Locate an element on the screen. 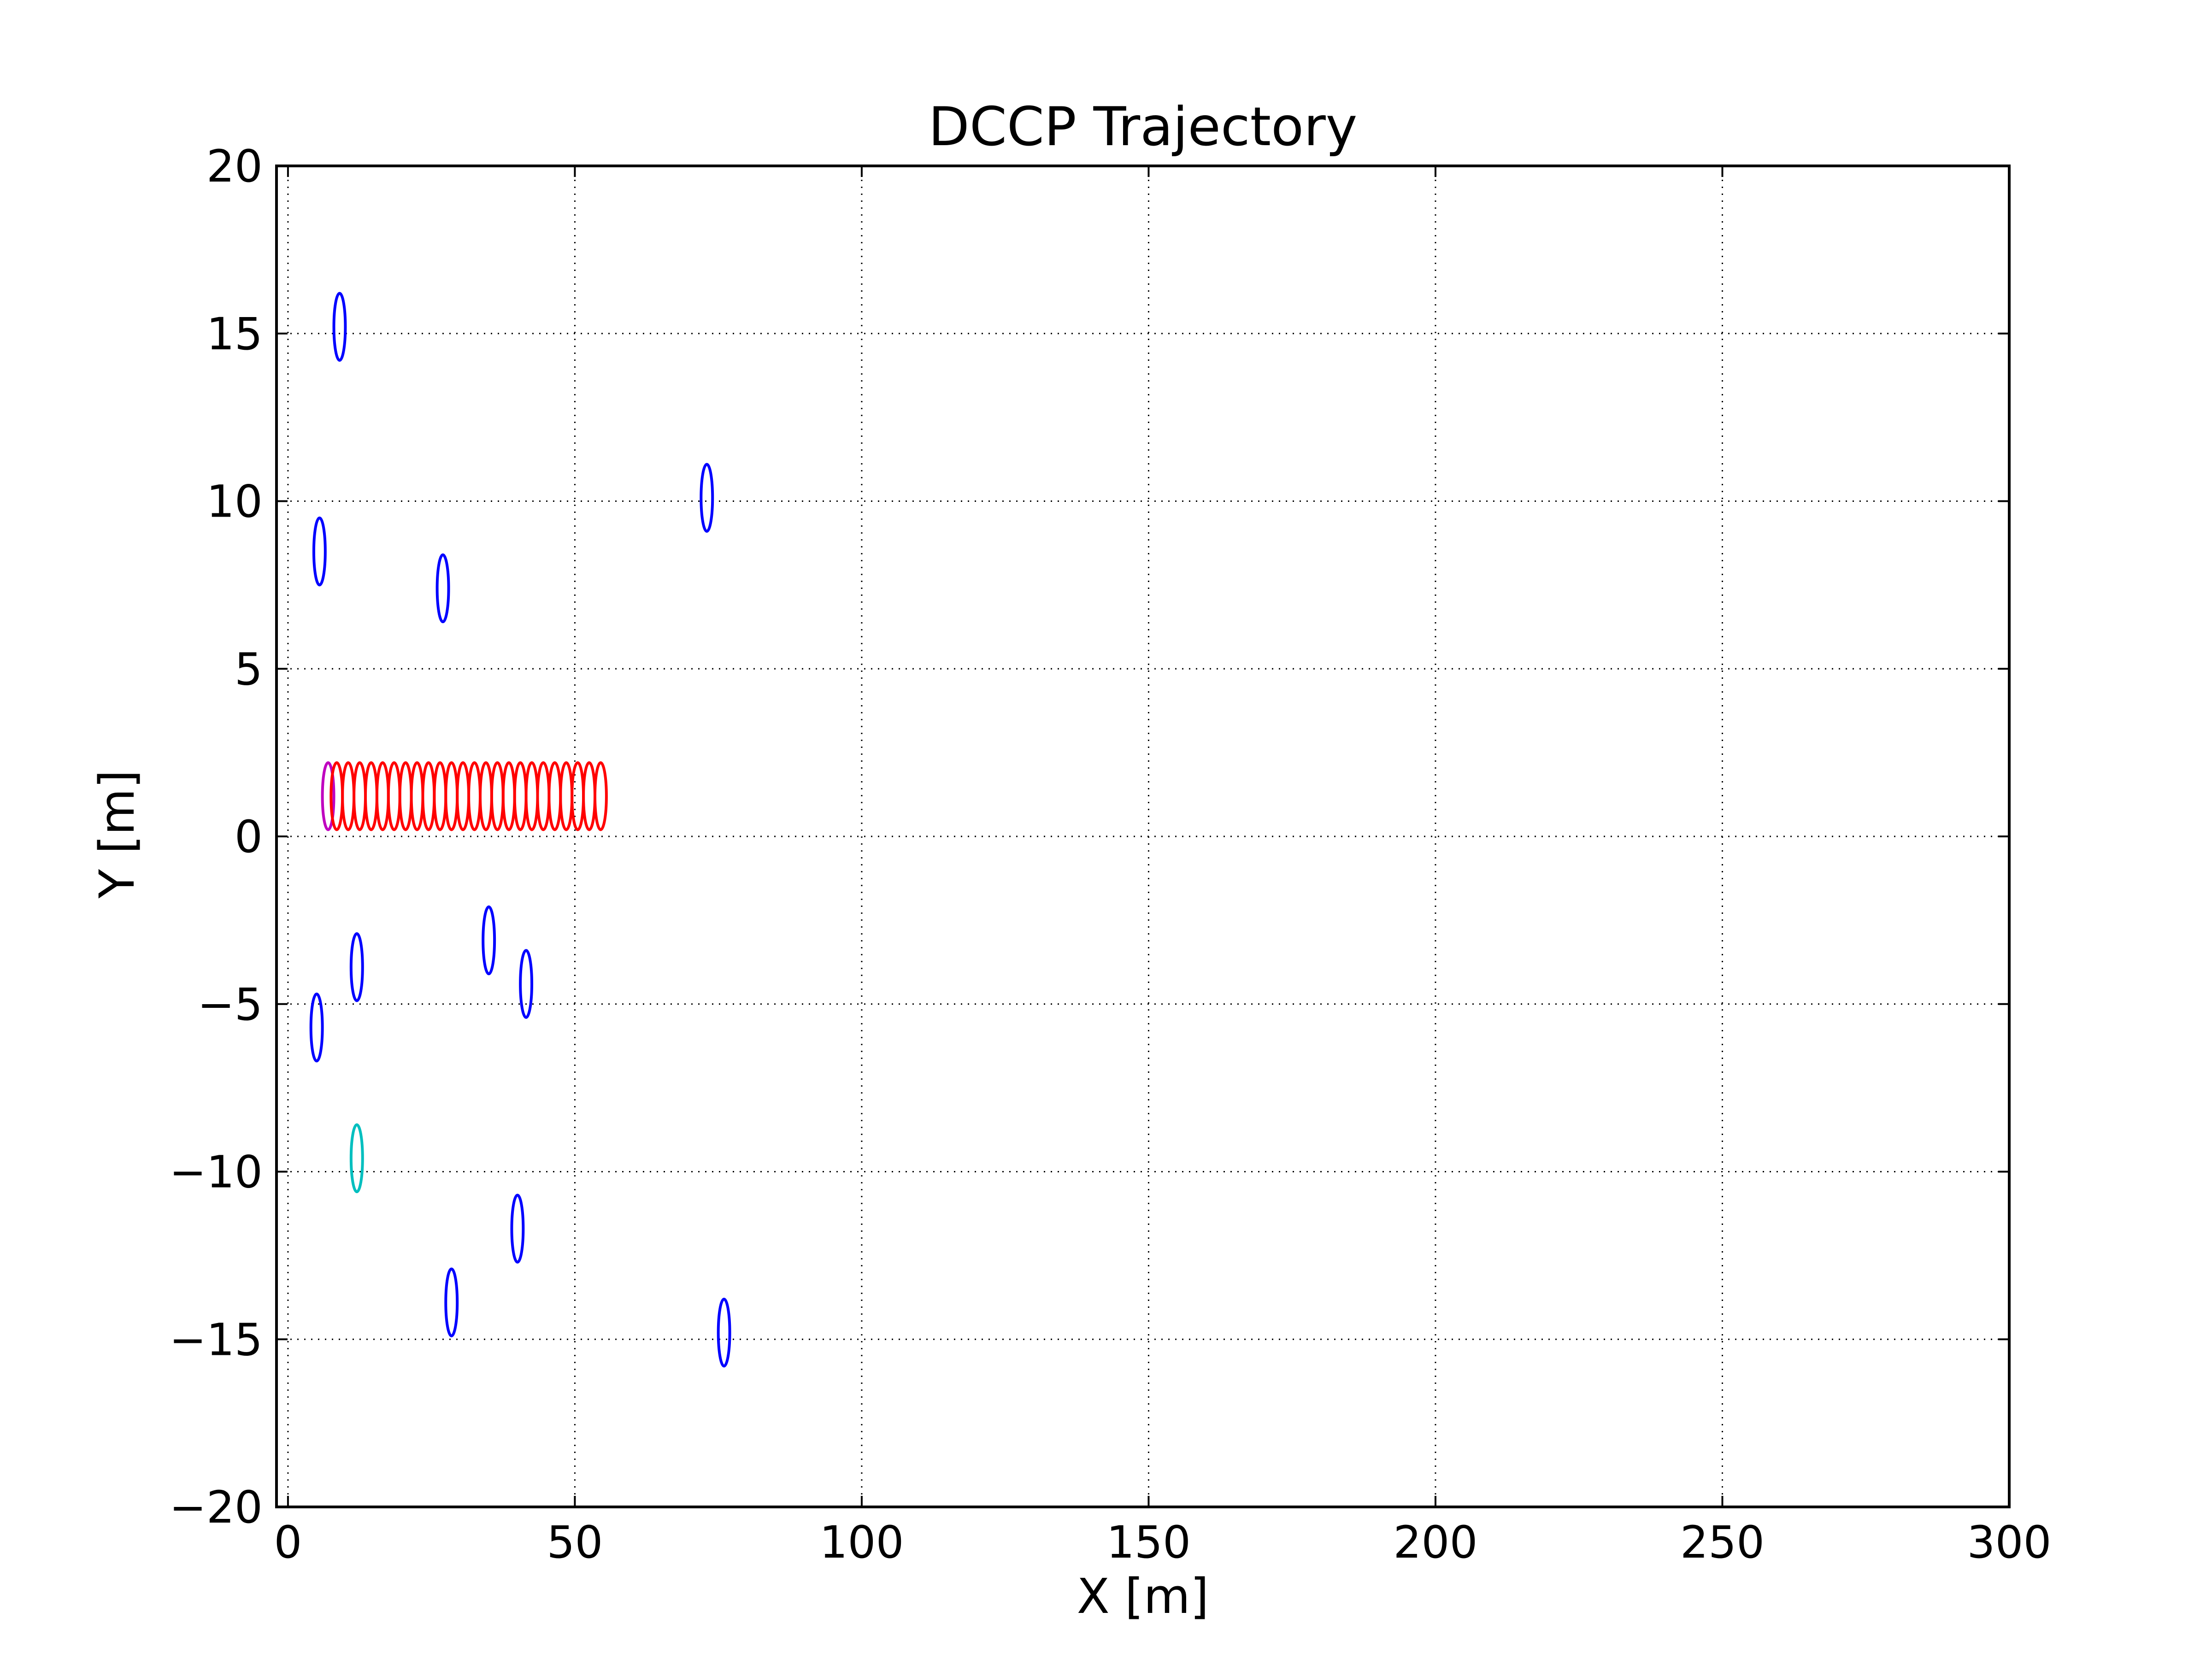 The width and height of the screenshot is (2212, 1659). x-tick-label: 150 is located at coordinates (1148, 1542).